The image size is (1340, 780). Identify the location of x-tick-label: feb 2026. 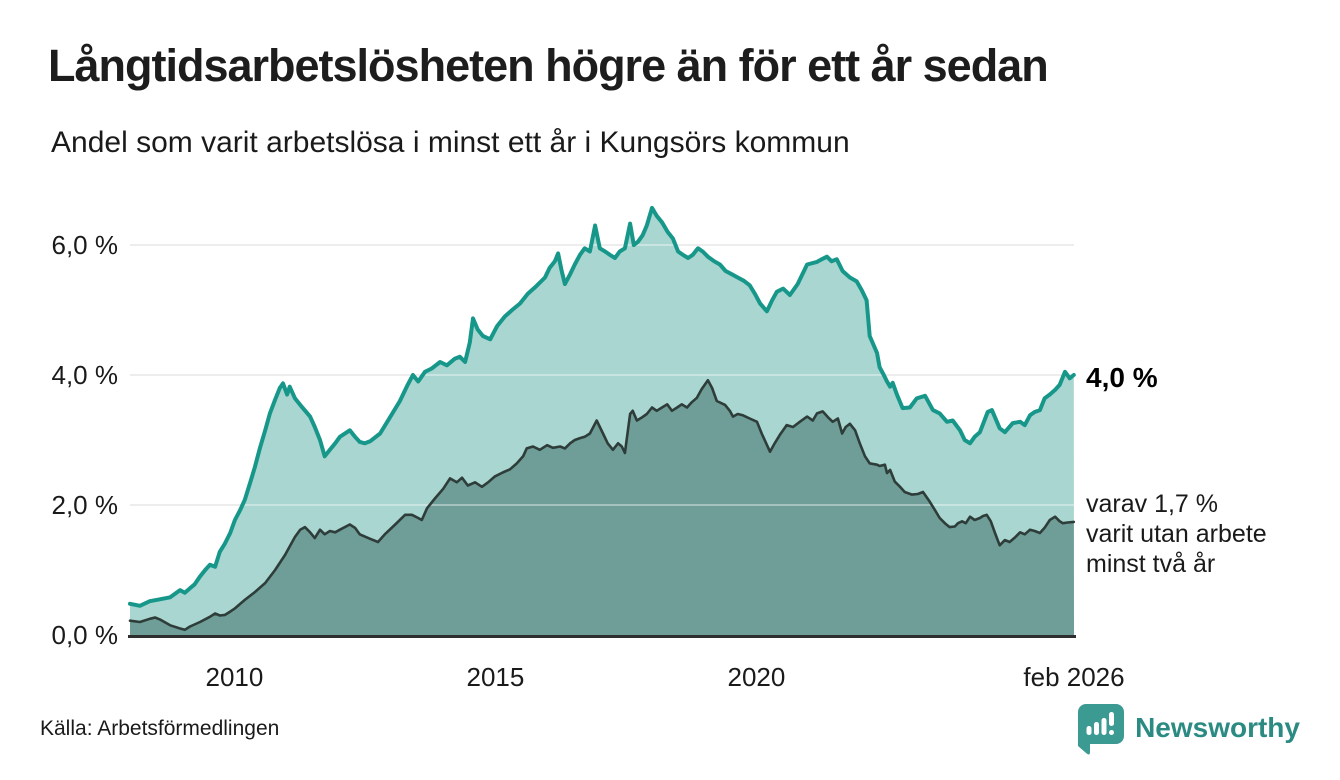
(1074, 677).